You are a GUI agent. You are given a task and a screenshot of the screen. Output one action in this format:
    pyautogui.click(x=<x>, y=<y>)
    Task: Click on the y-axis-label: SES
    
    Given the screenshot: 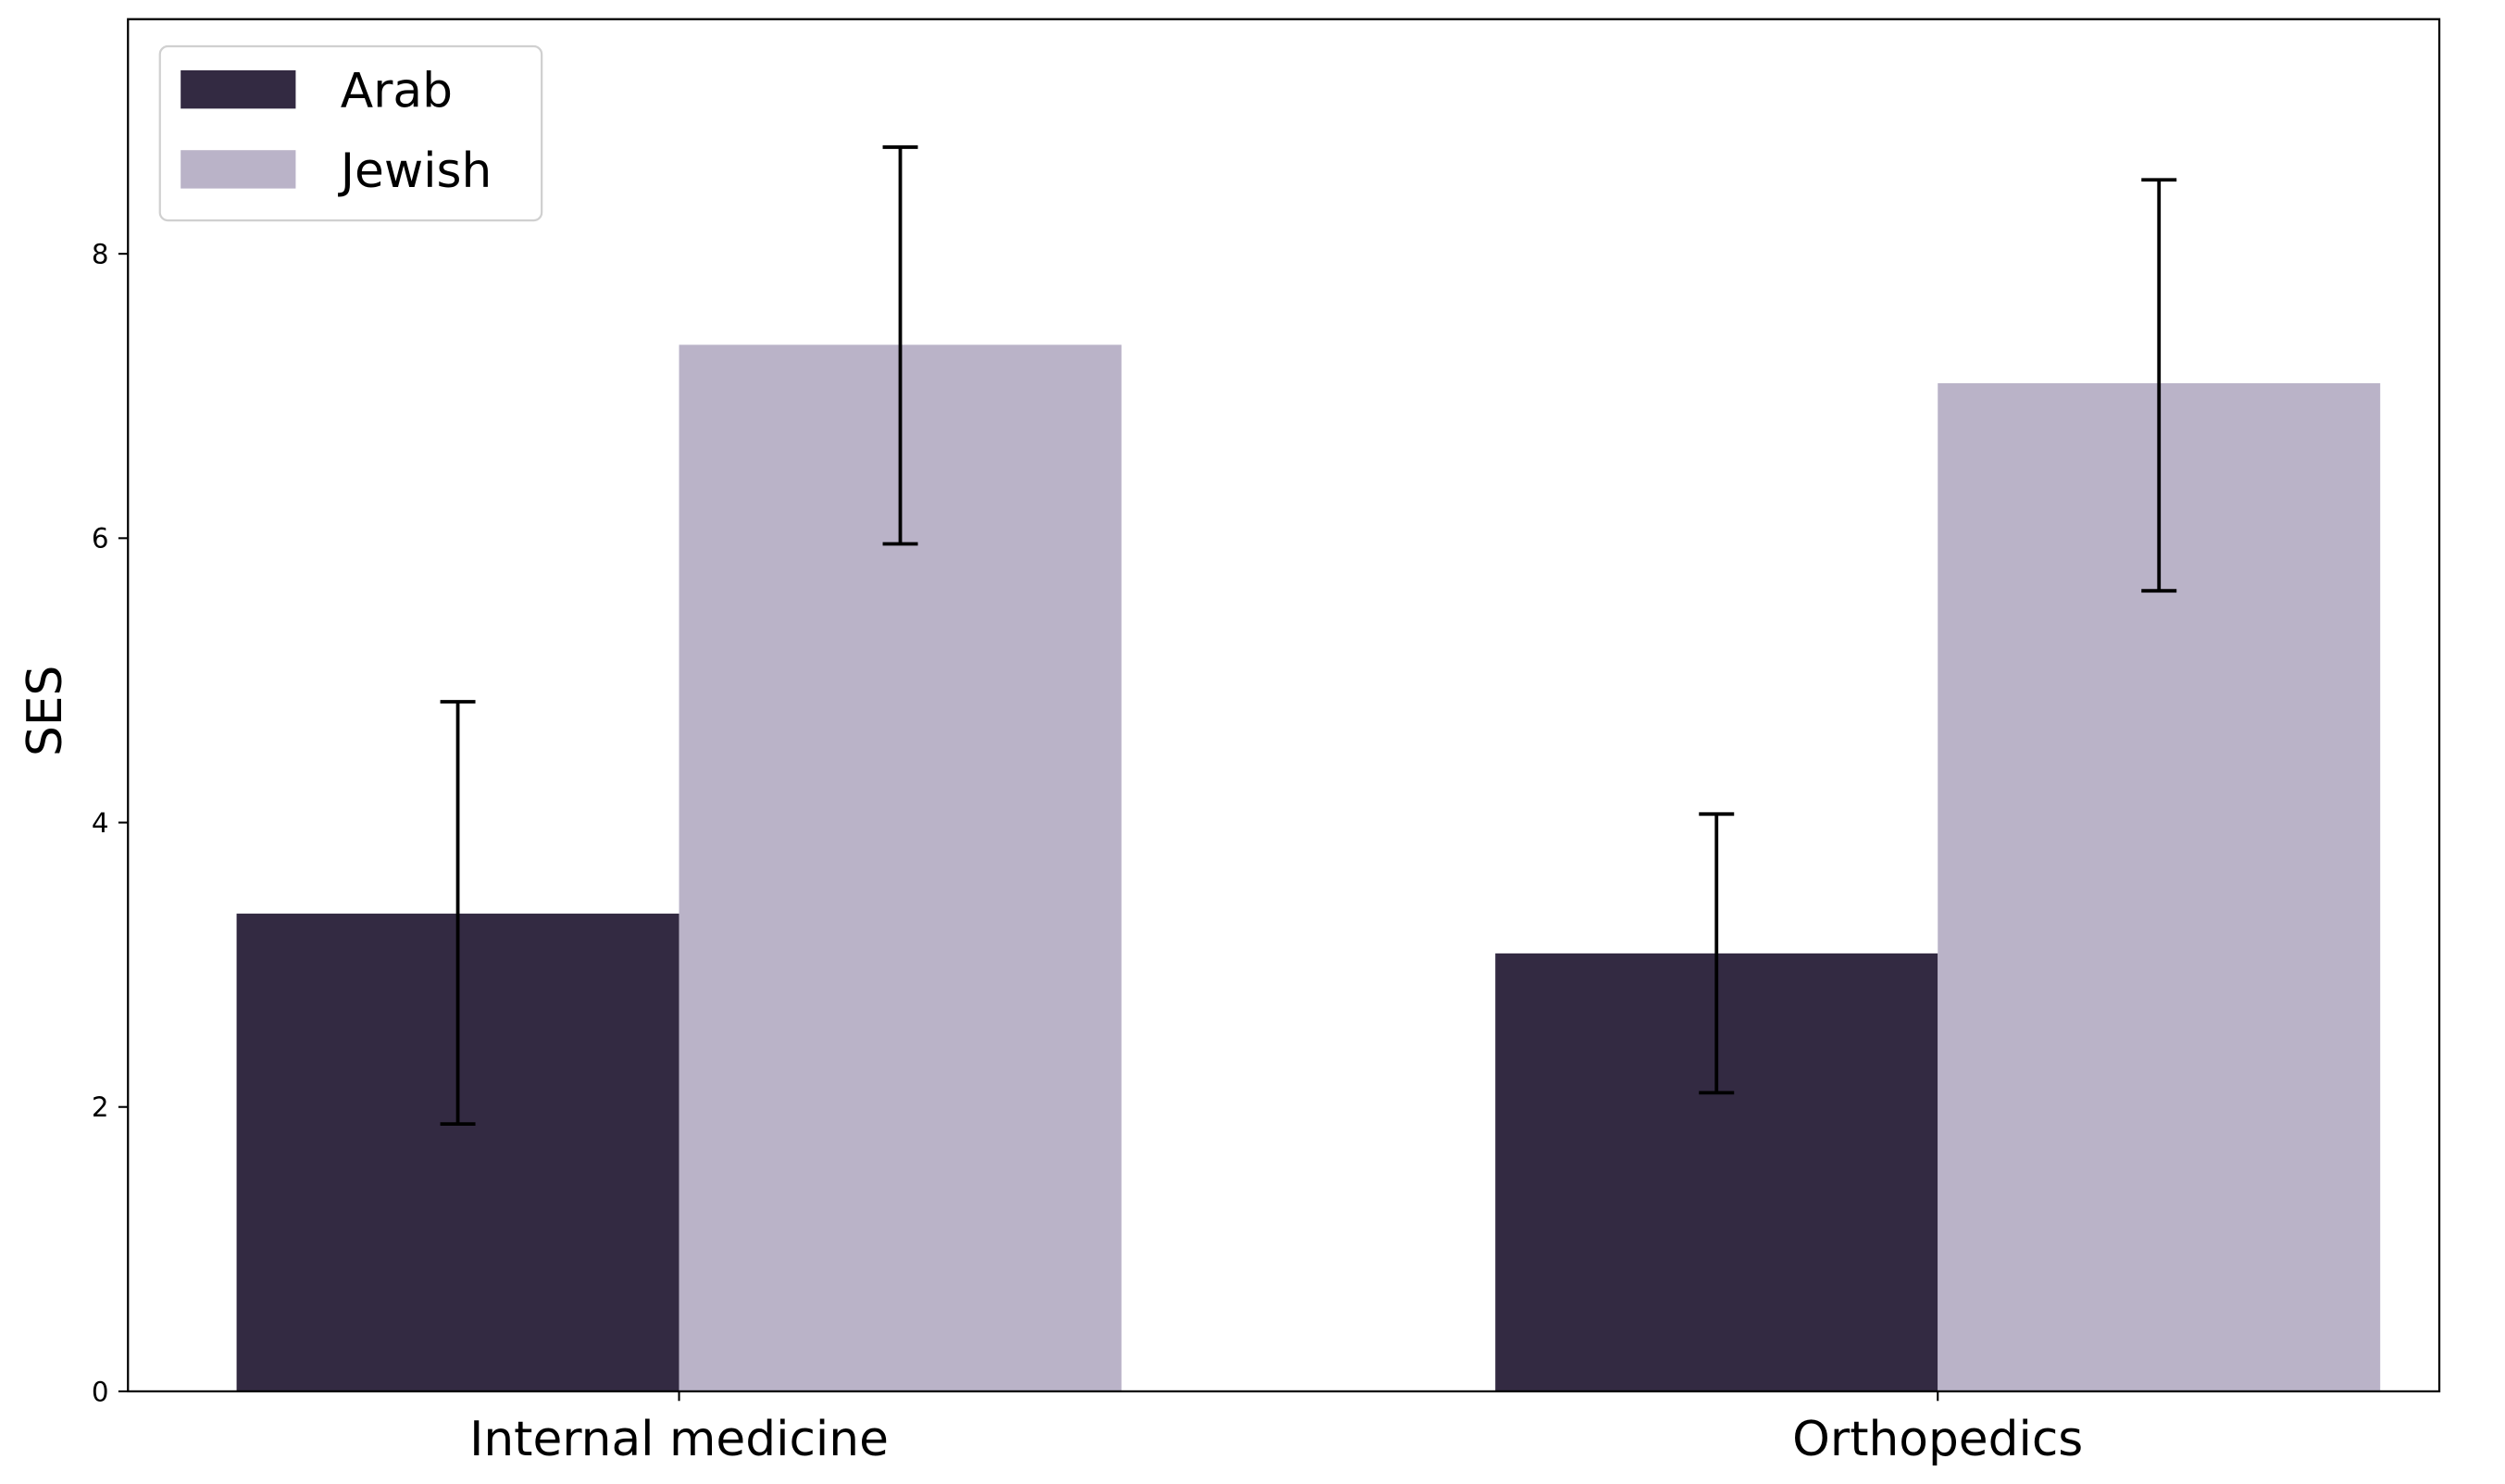 What is the action you would take?
    pyautogui.click(x=45, y=711)
    